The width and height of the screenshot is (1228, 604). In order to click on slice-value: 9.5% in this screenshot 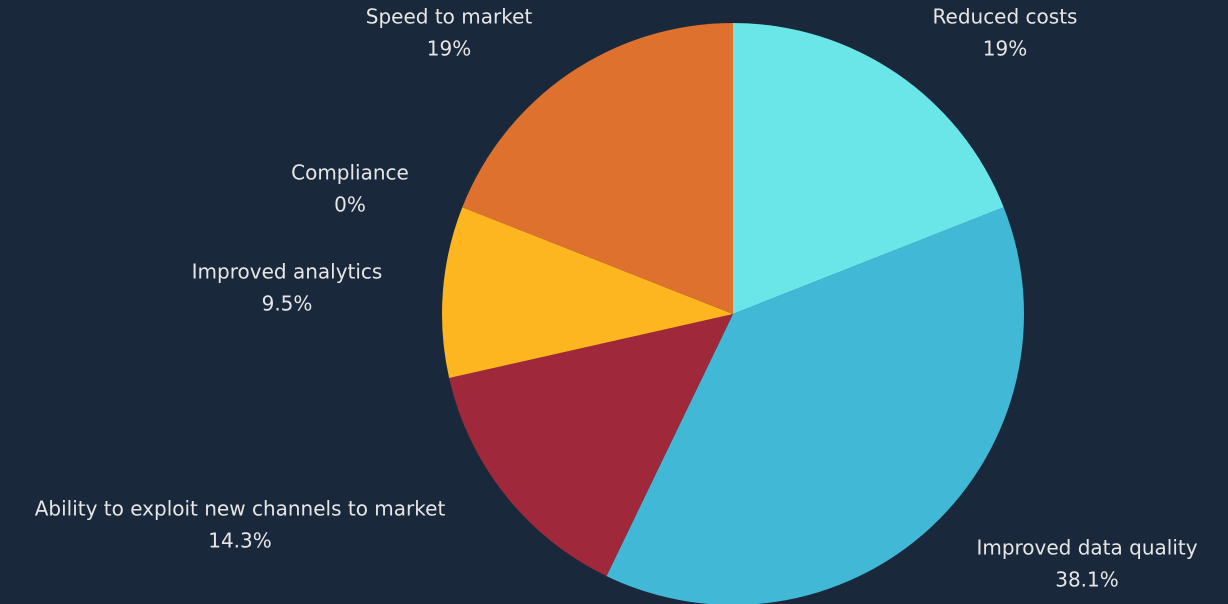, I will do `click(287, 304)`.